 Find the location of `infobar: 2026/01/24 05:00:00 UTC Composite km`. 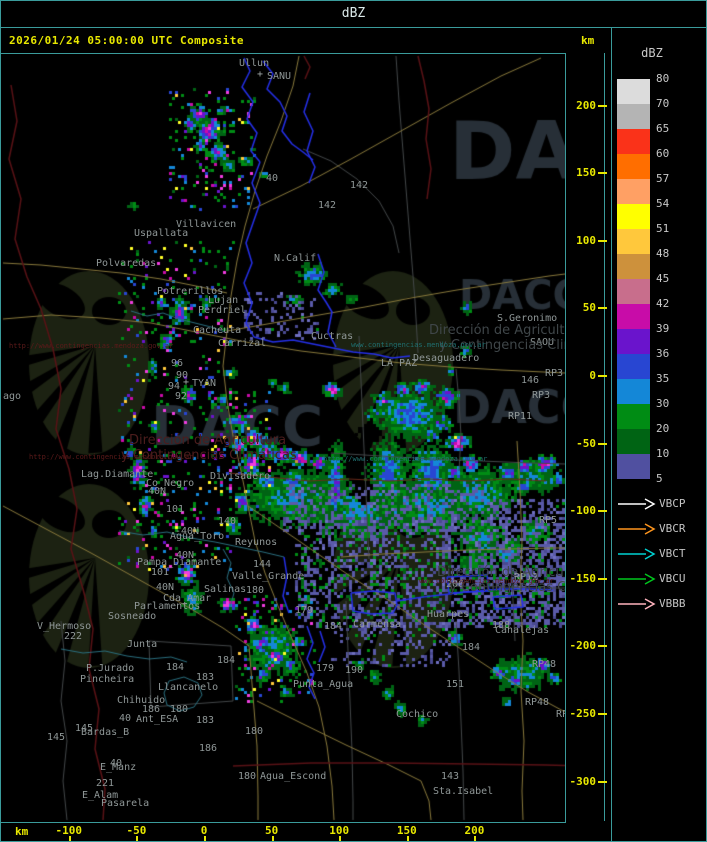

infobar: 2026/01/24 05:00:00 UTC Composite km is located at coordinates (305, 40).